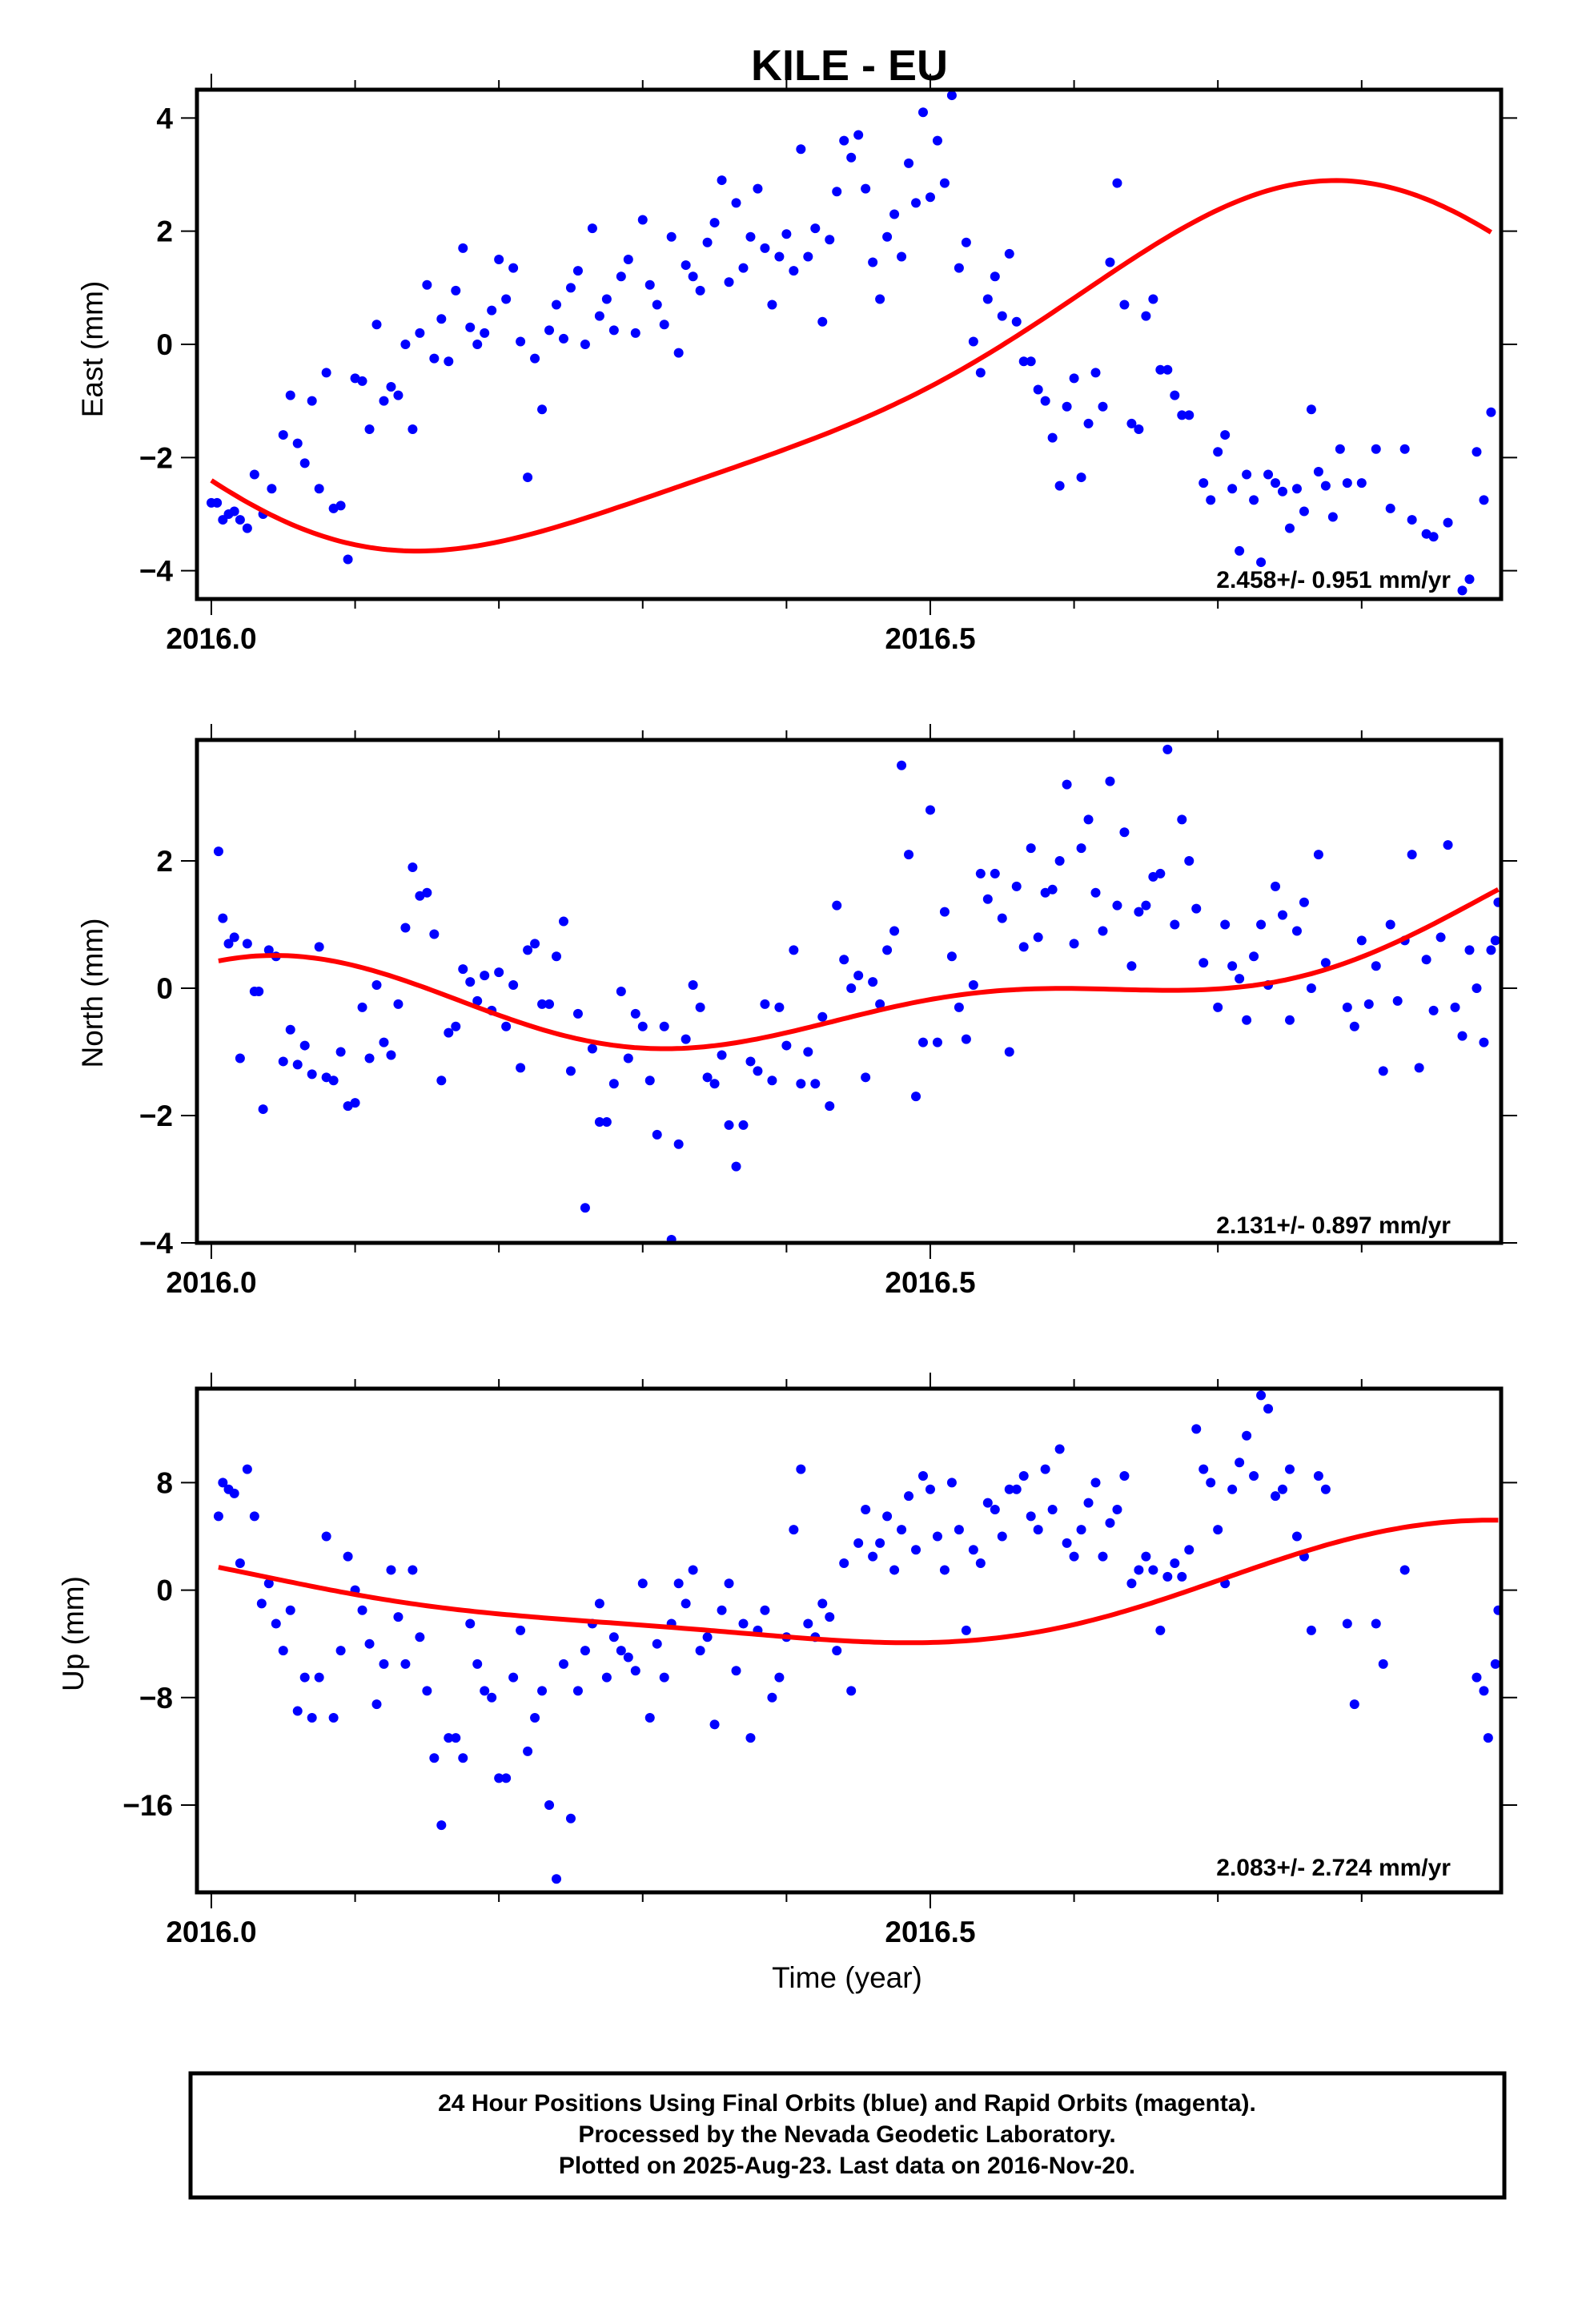 The height and width of the screenshot is (2324, 1582). I want to click on north-y-tick-label: −4, so click(156, 1243).